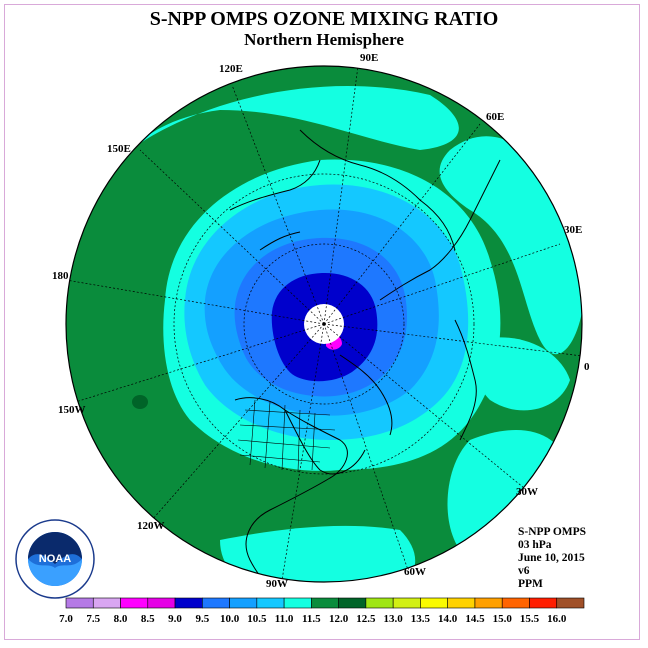  I want to click on colorbar-tick-label: 13.5, so click(421, 619).